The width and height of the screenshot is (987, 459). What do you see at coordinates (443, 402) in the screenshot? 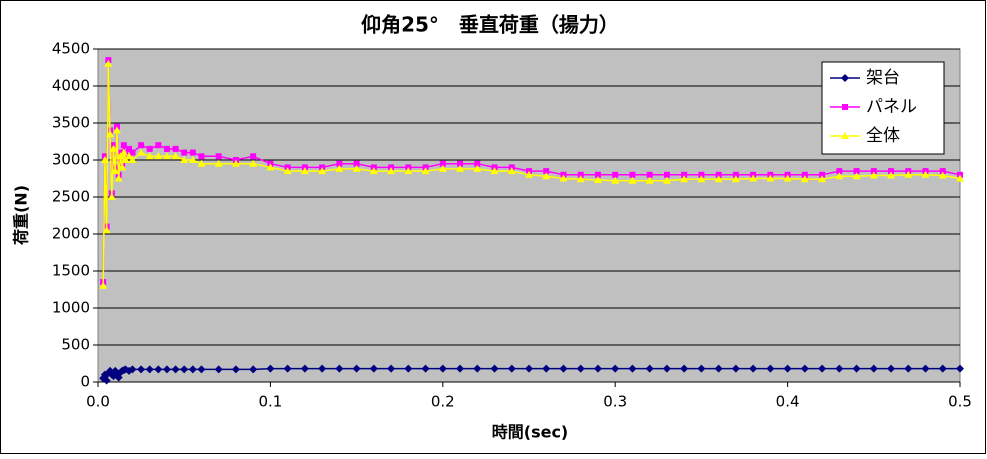
I see `x-tick-label: 0.2` at bounding box center [443, 402].